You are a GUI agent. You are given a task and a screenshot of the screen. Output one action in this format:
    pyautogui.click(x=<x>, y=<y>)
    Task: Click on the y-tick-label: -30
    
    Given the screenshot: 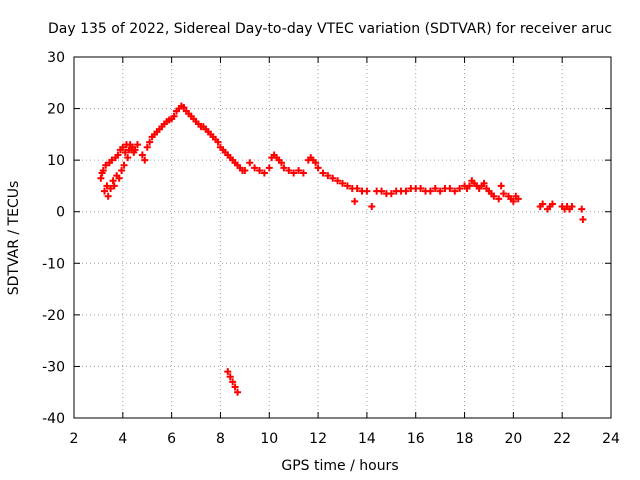 What is the action you would take?
    pyautogui.click(x=53, y=367)
    